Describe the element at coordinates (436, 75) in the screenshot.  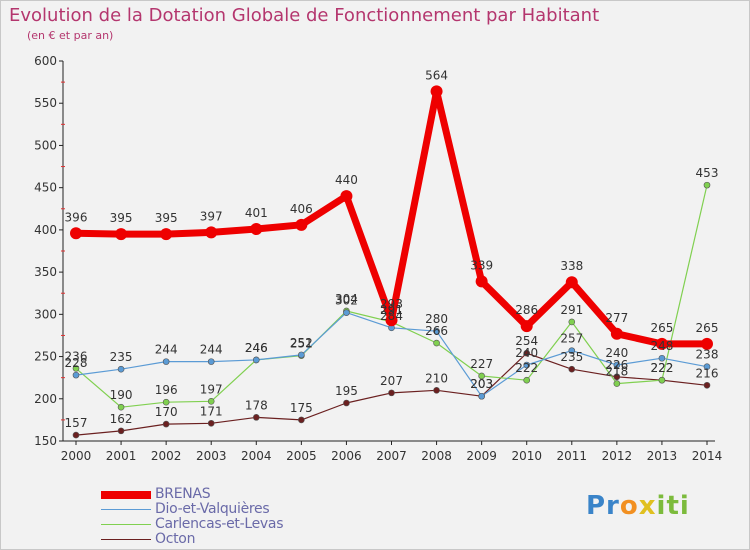
I see `data-label: 564` at that location.